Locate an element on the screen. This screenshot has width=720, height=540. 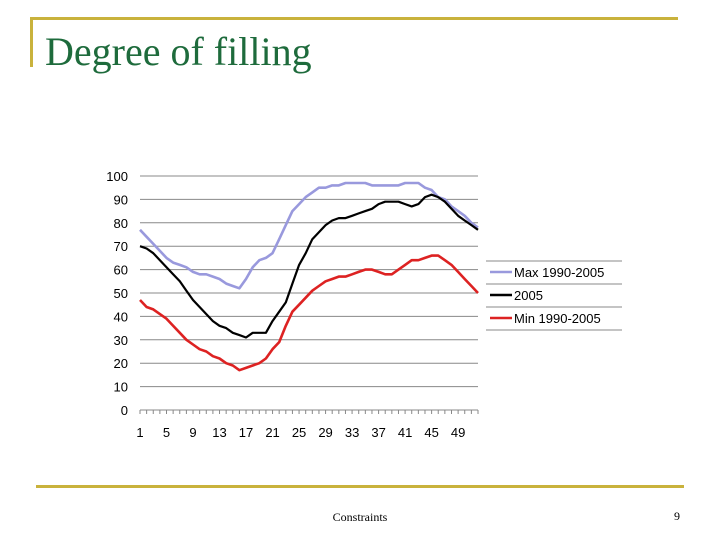
page-number: 9 is located at coordinates (677, 516).